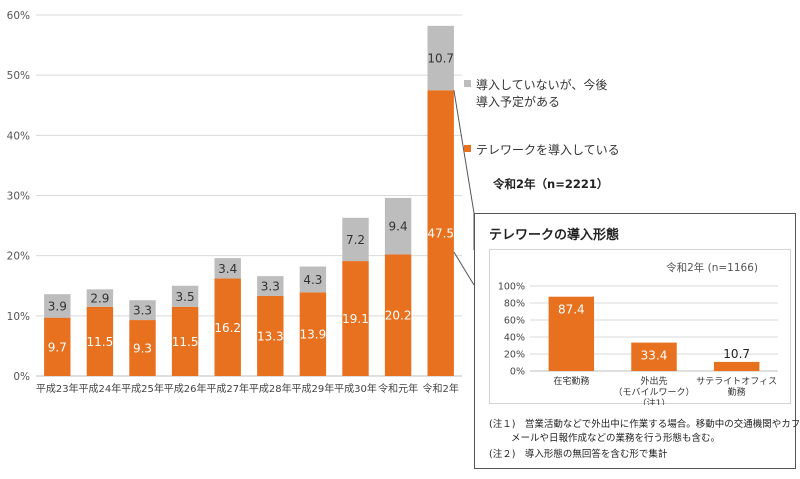 Image resolution: width=800 pixels, height=479 pixels. What do you see at coordinates (467, 83) in the screenshot?
I see `legend-swatch-gray` at bounding box center [467, 83].